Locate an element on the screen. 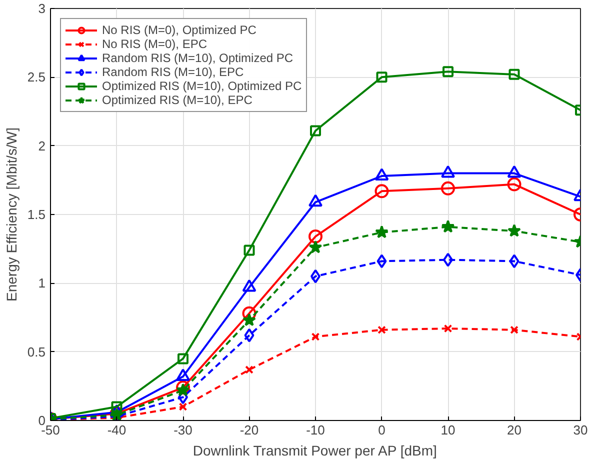  x-tick-label: -30 is located at coordinates (183, 430).